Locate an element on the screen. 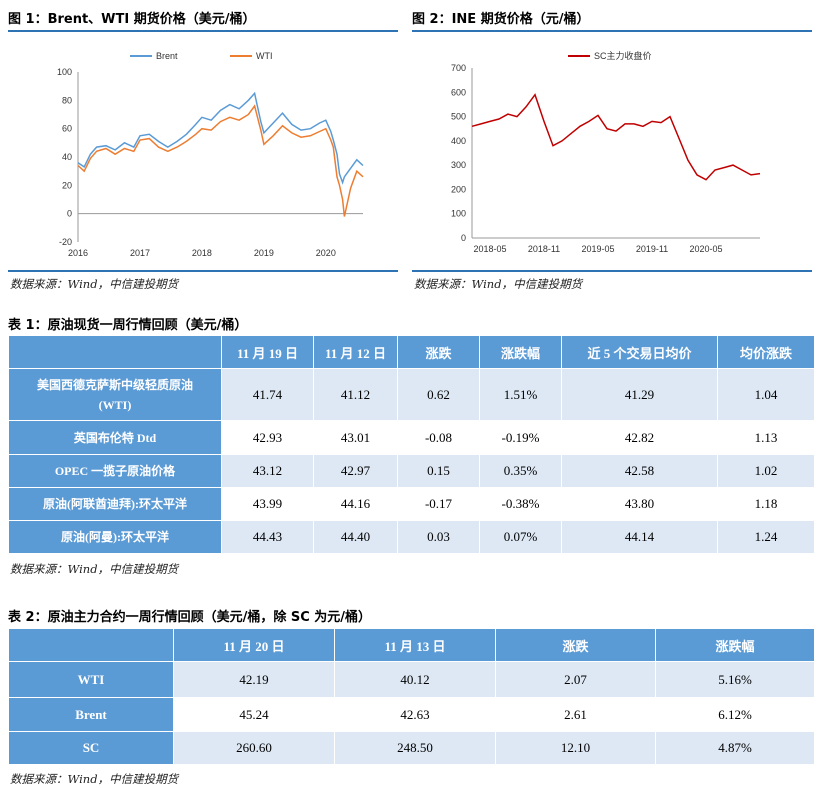 The width and height of the screenshot is (820, 788). table-cell: 0.07% is located at coordinates (520, 537).